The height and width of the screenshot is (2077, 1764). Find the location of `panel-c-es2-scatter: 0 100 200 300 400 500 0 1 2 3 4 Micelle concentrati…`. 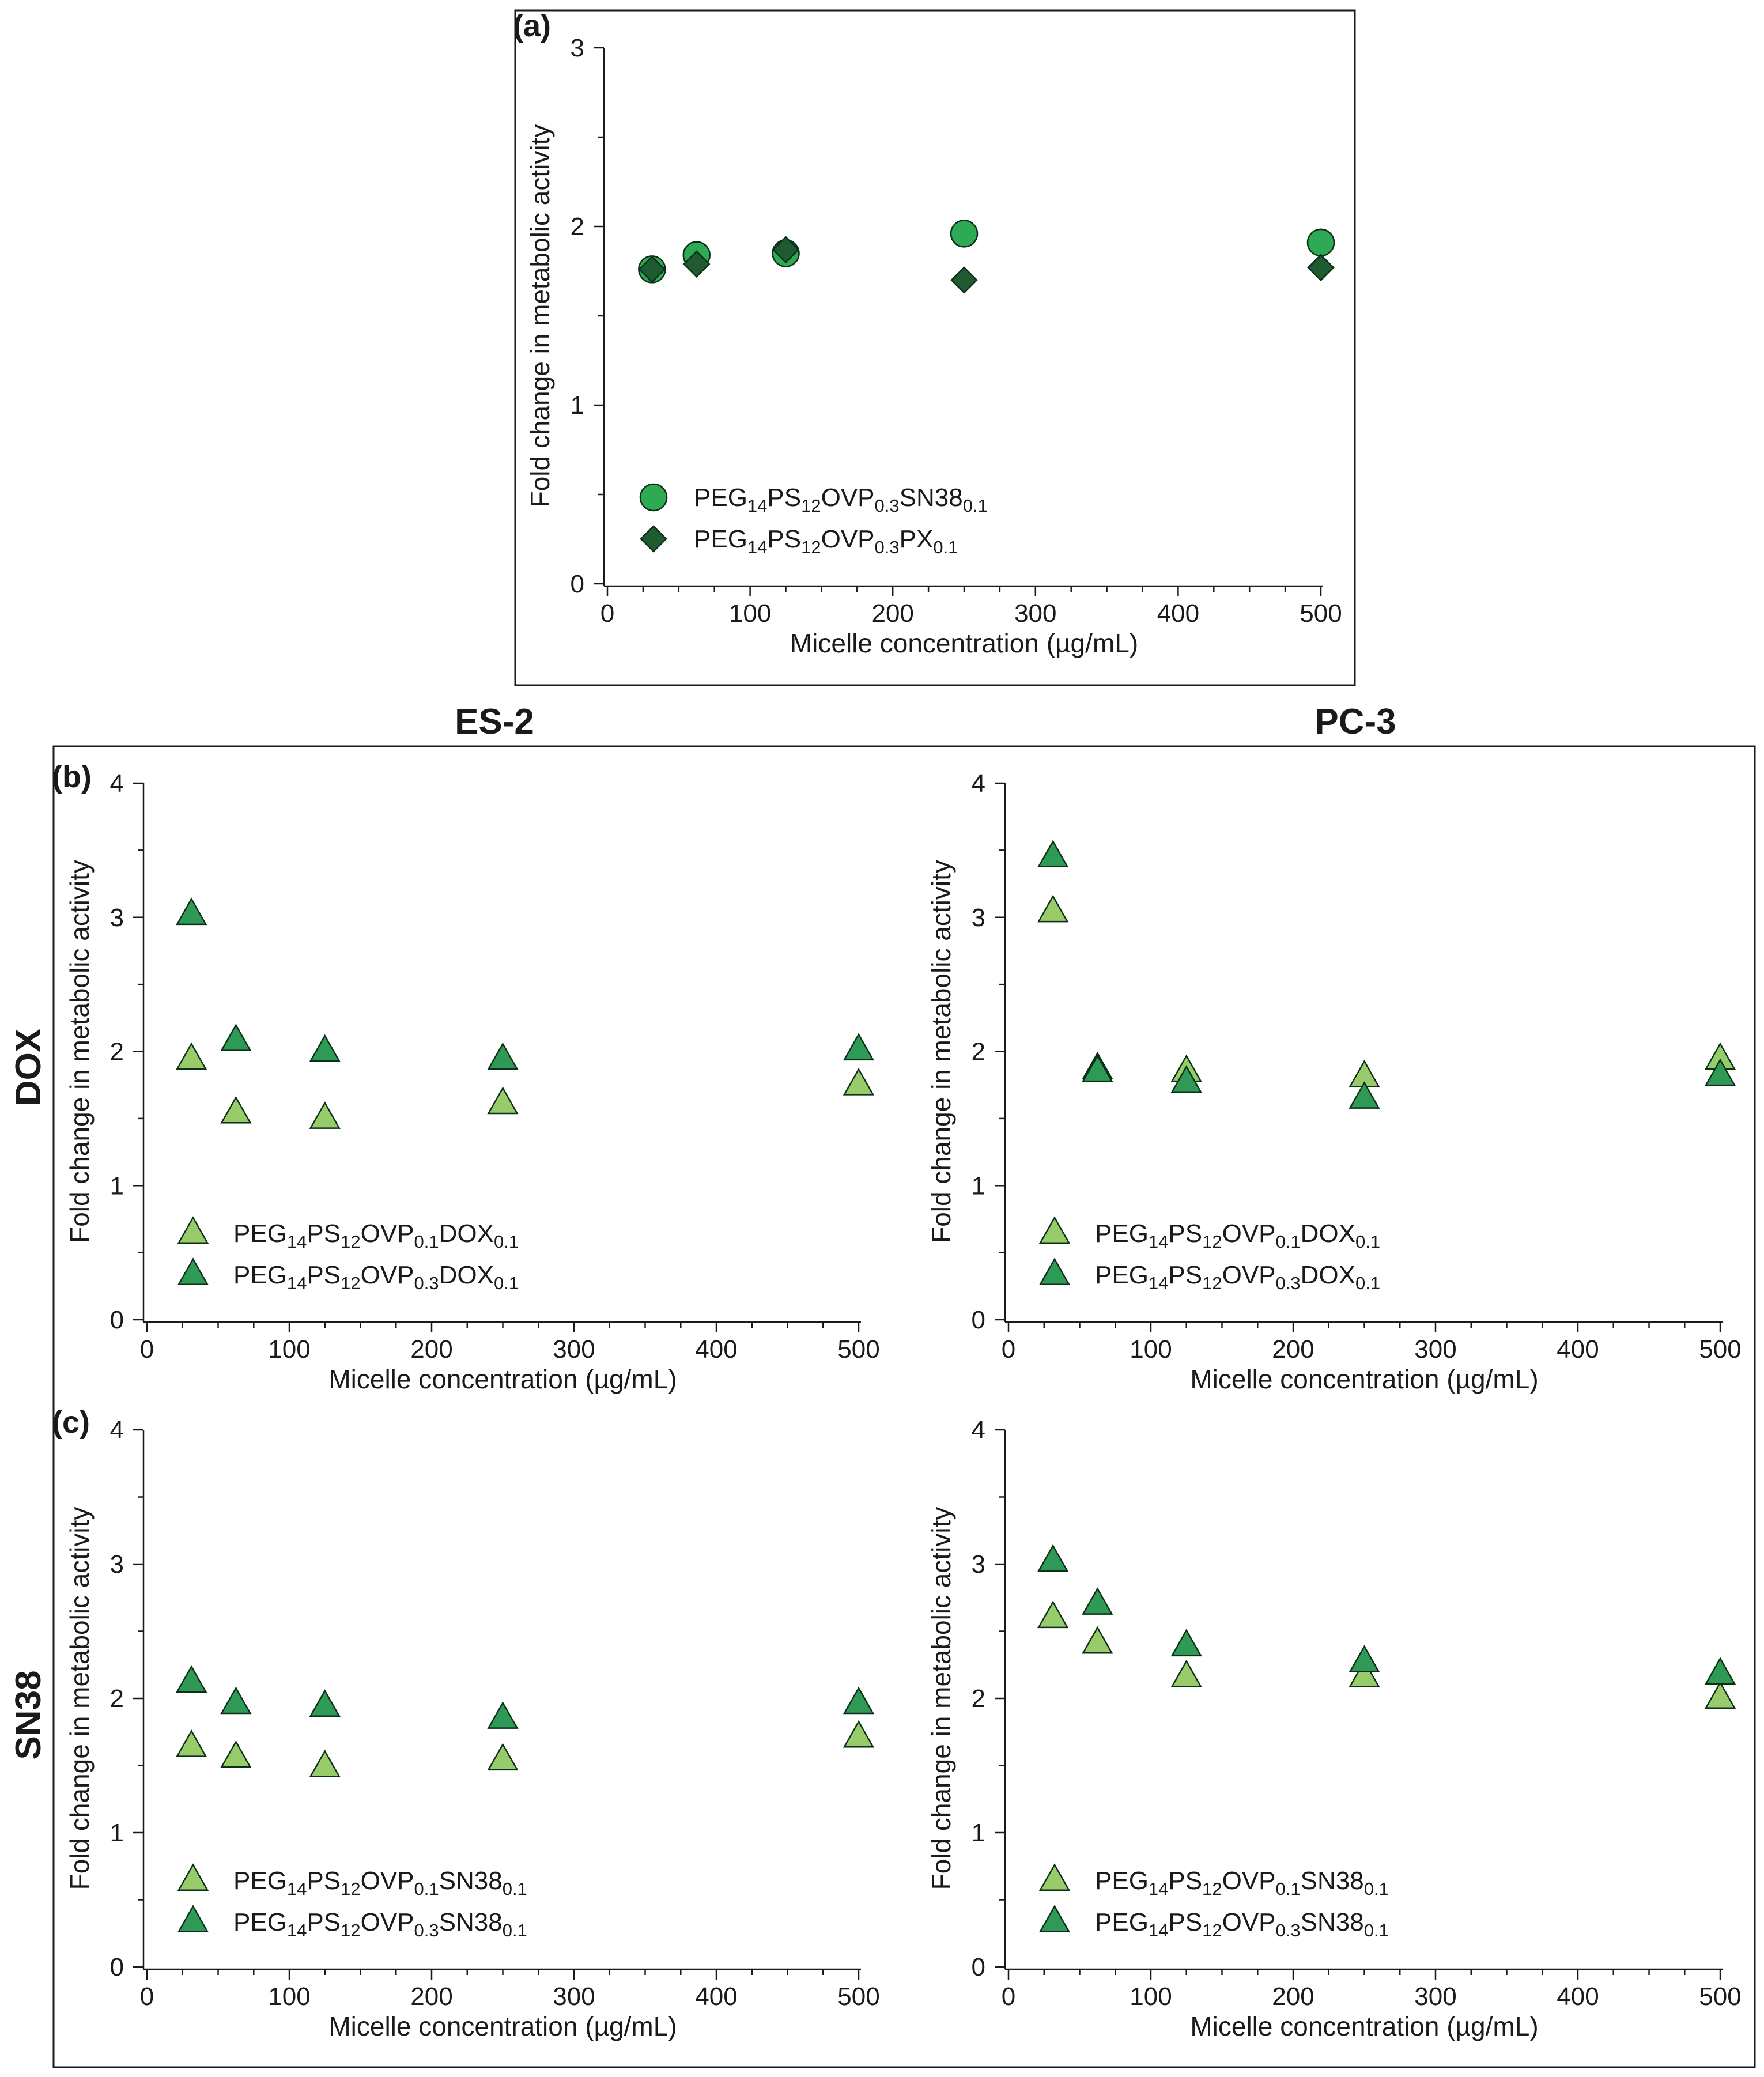

panel-c-es2-scatter: 0 100 200 300 400 500 0 1 2 3 4 Micelle concentrati… is located at coordinates (466, 1723).